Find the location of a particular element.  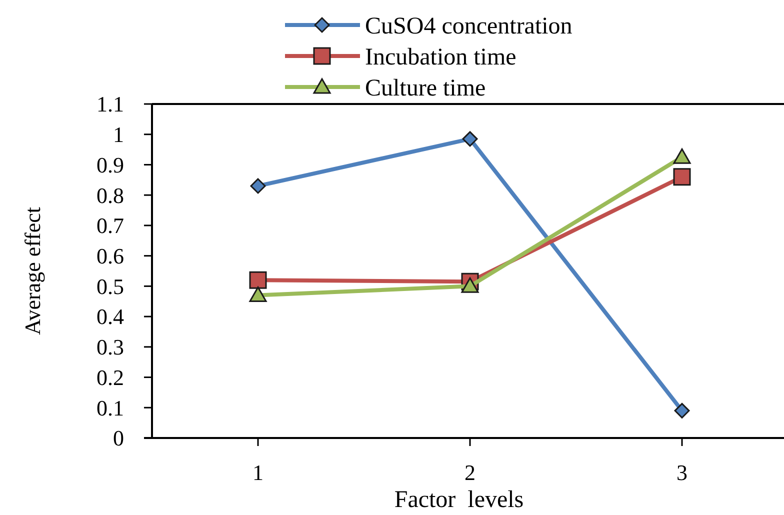

y-tick-label: 0.2 is located at coordinates (110, 377).